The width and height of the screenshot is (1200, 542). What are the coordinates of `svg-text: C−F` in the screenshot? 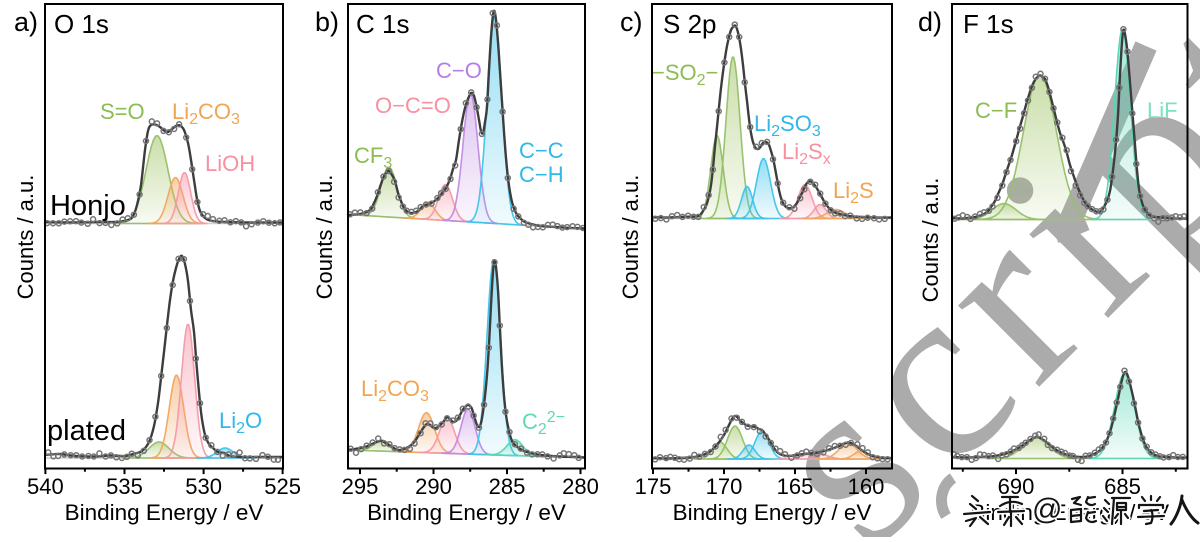 It's located at (996, 110).